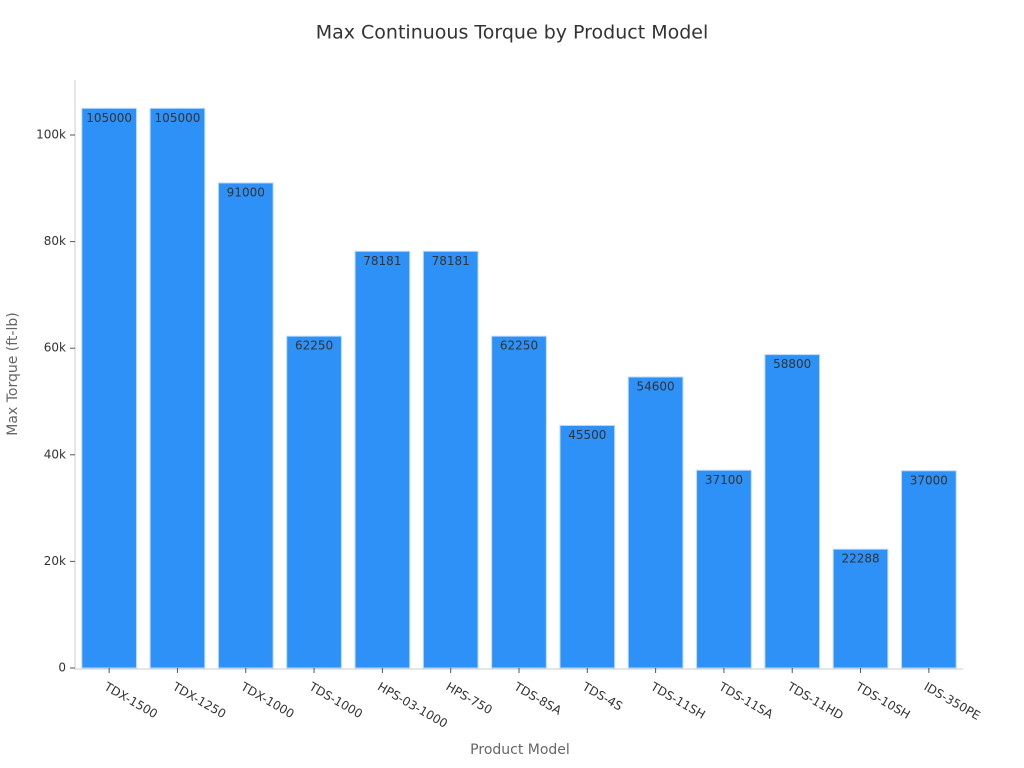  Describe the element at coordinates (815, 701) in the screenshot. I see `x-tick-label: TDS-11HD` at that location.